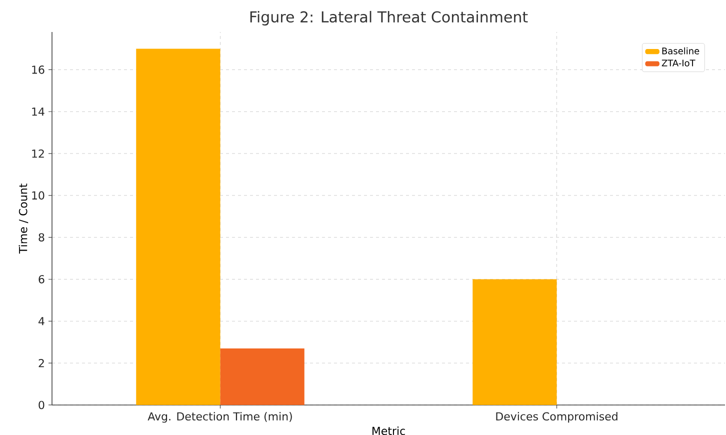 The image size is (726, 435). I want to click on legend-label: ZTA-IoT, so click(679, 63).